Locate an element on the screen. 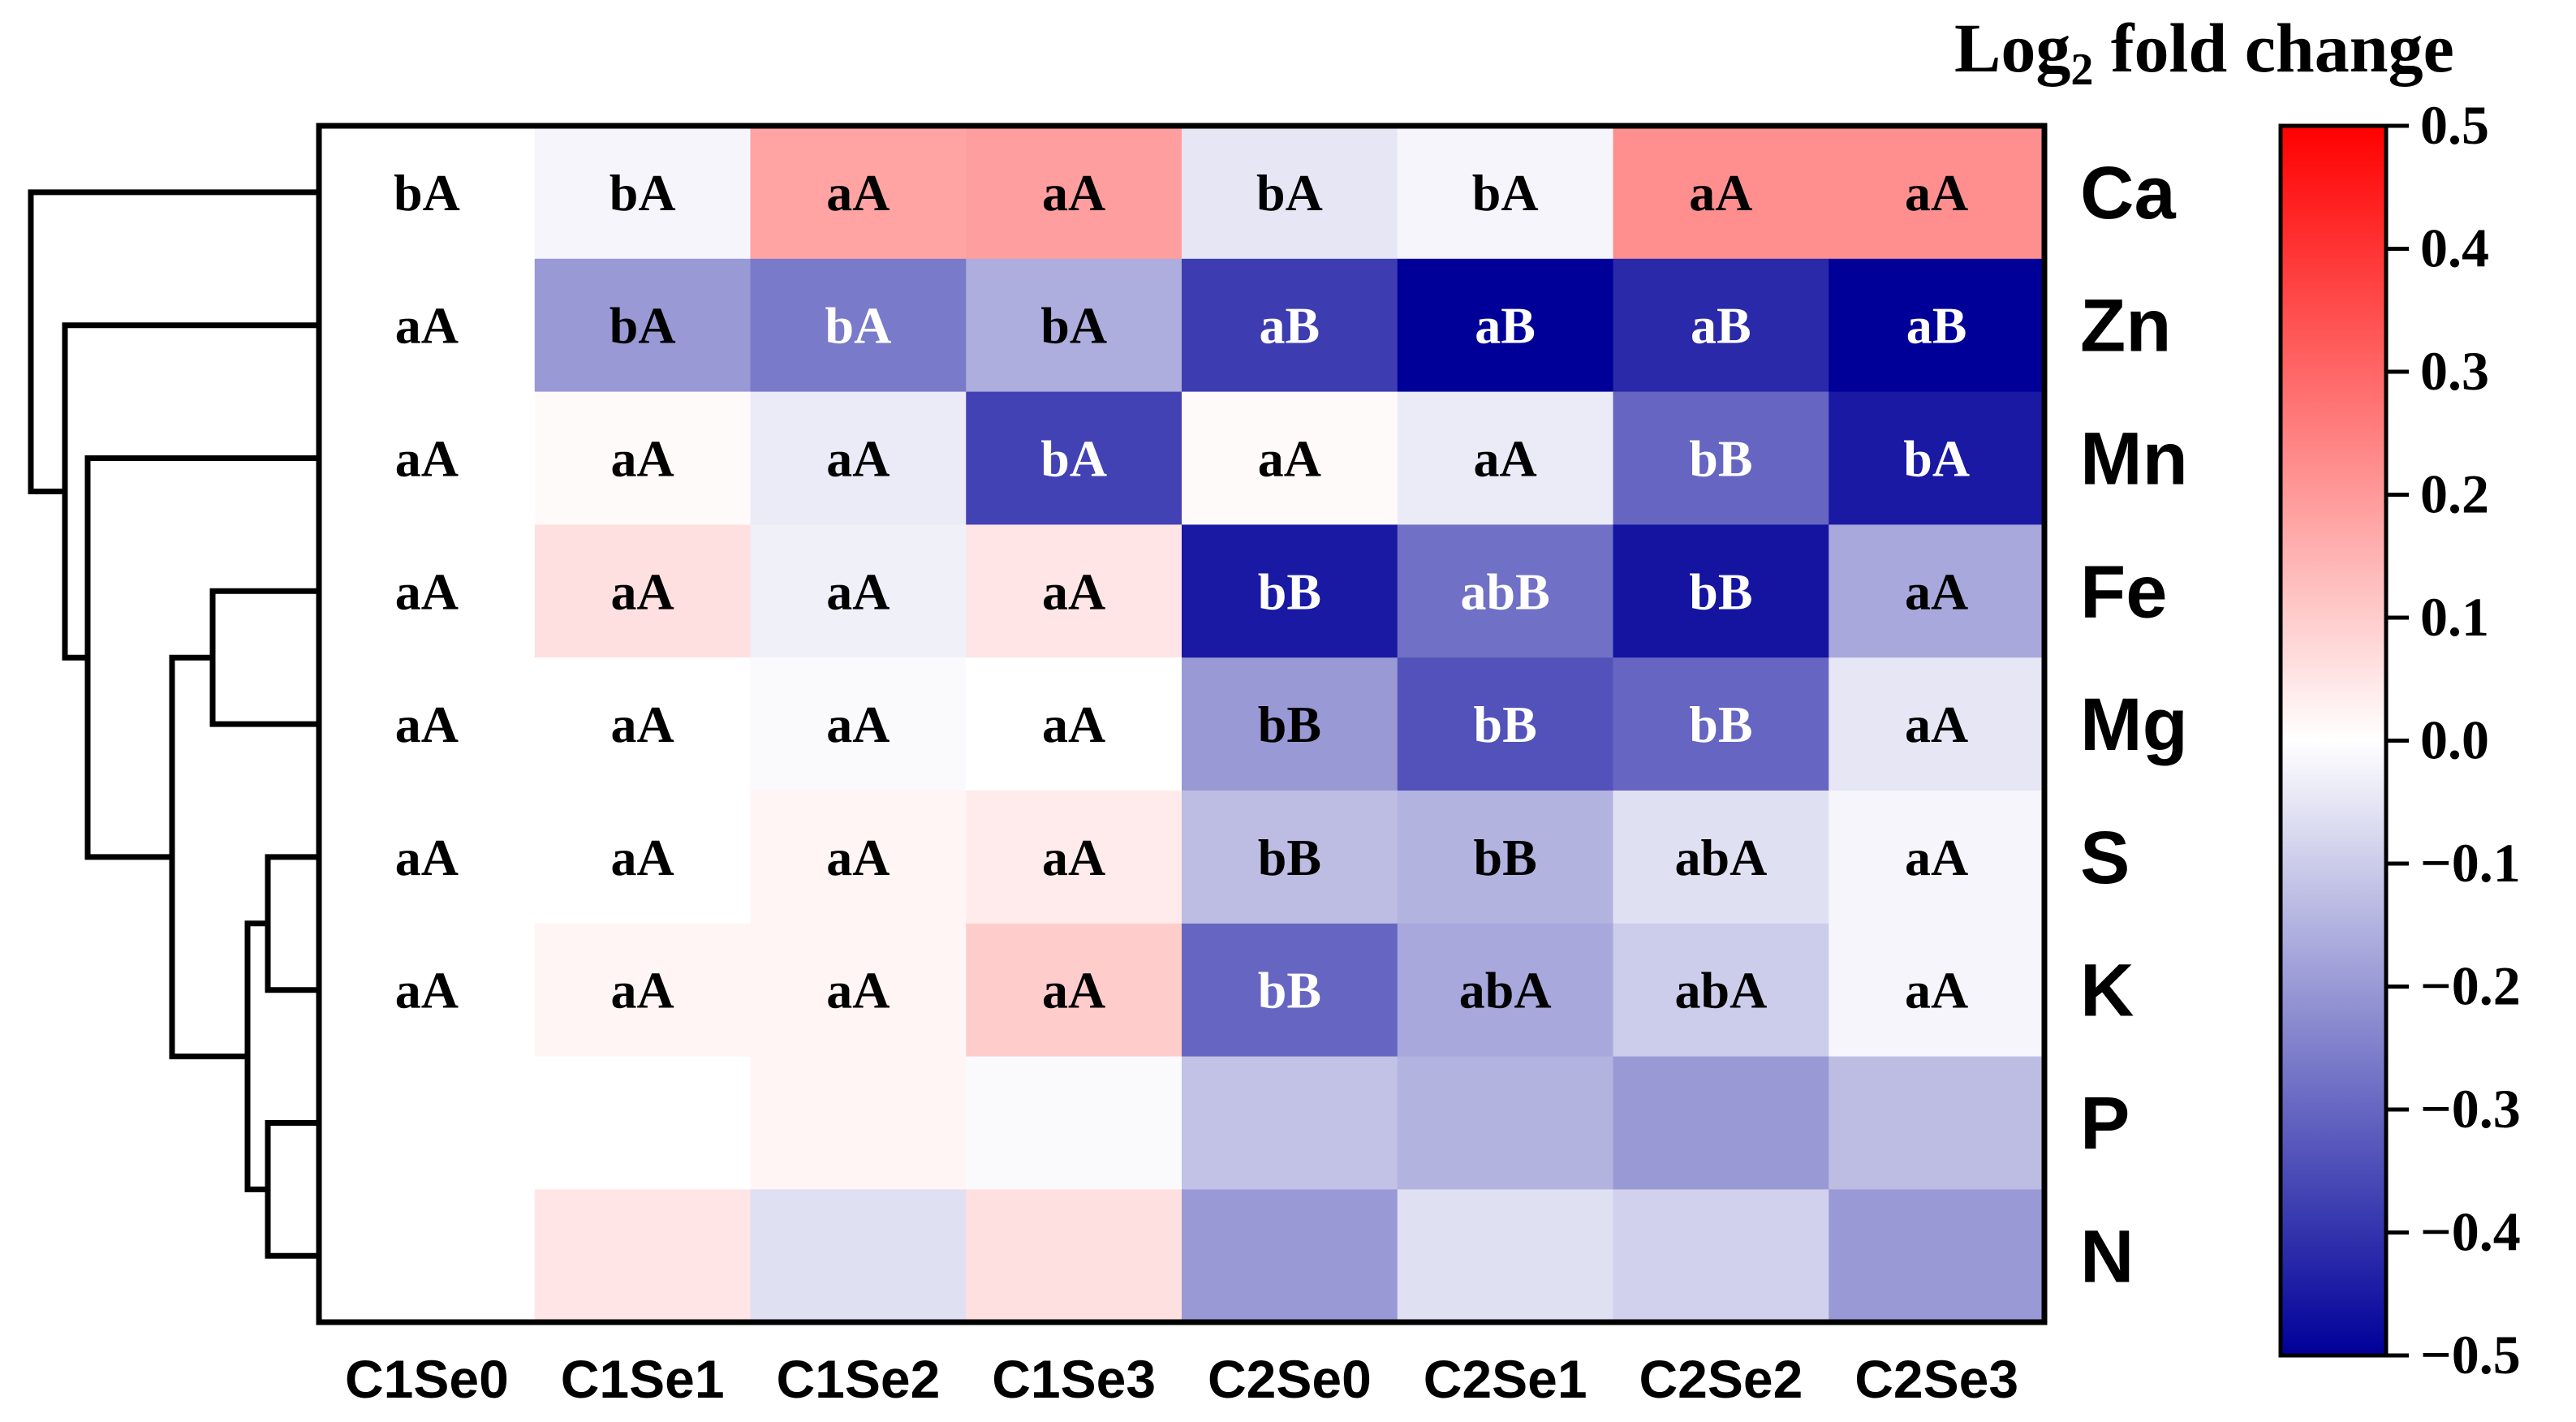 The width and height of the screenshot is (2576, 1422). colorbar is located at coordinates (2334, 740).